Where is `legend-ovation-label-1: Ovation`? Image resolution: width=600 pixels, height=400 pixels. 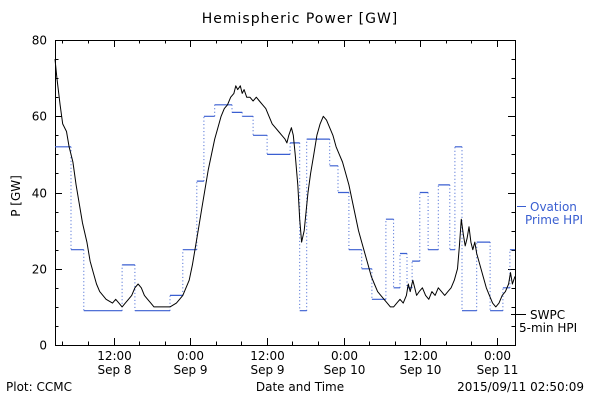 legend-ovation-label-1: Ovation is located at coordinates (553, 207).